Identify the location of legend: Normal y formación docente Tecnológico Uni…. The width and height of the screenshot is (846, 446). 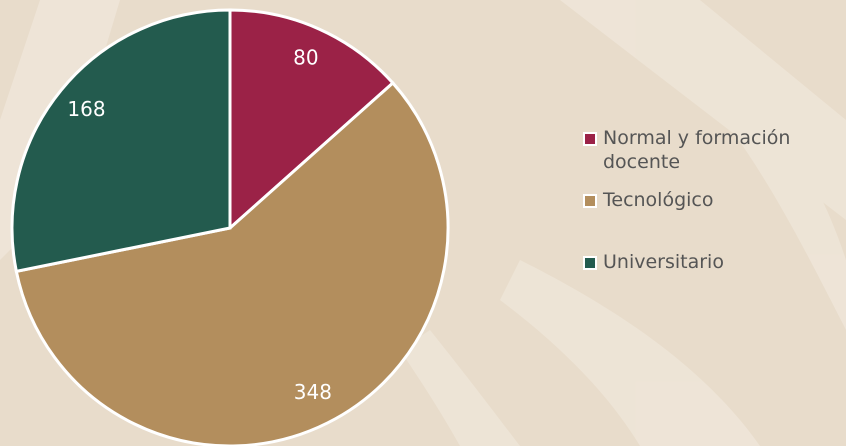
(714, 200).